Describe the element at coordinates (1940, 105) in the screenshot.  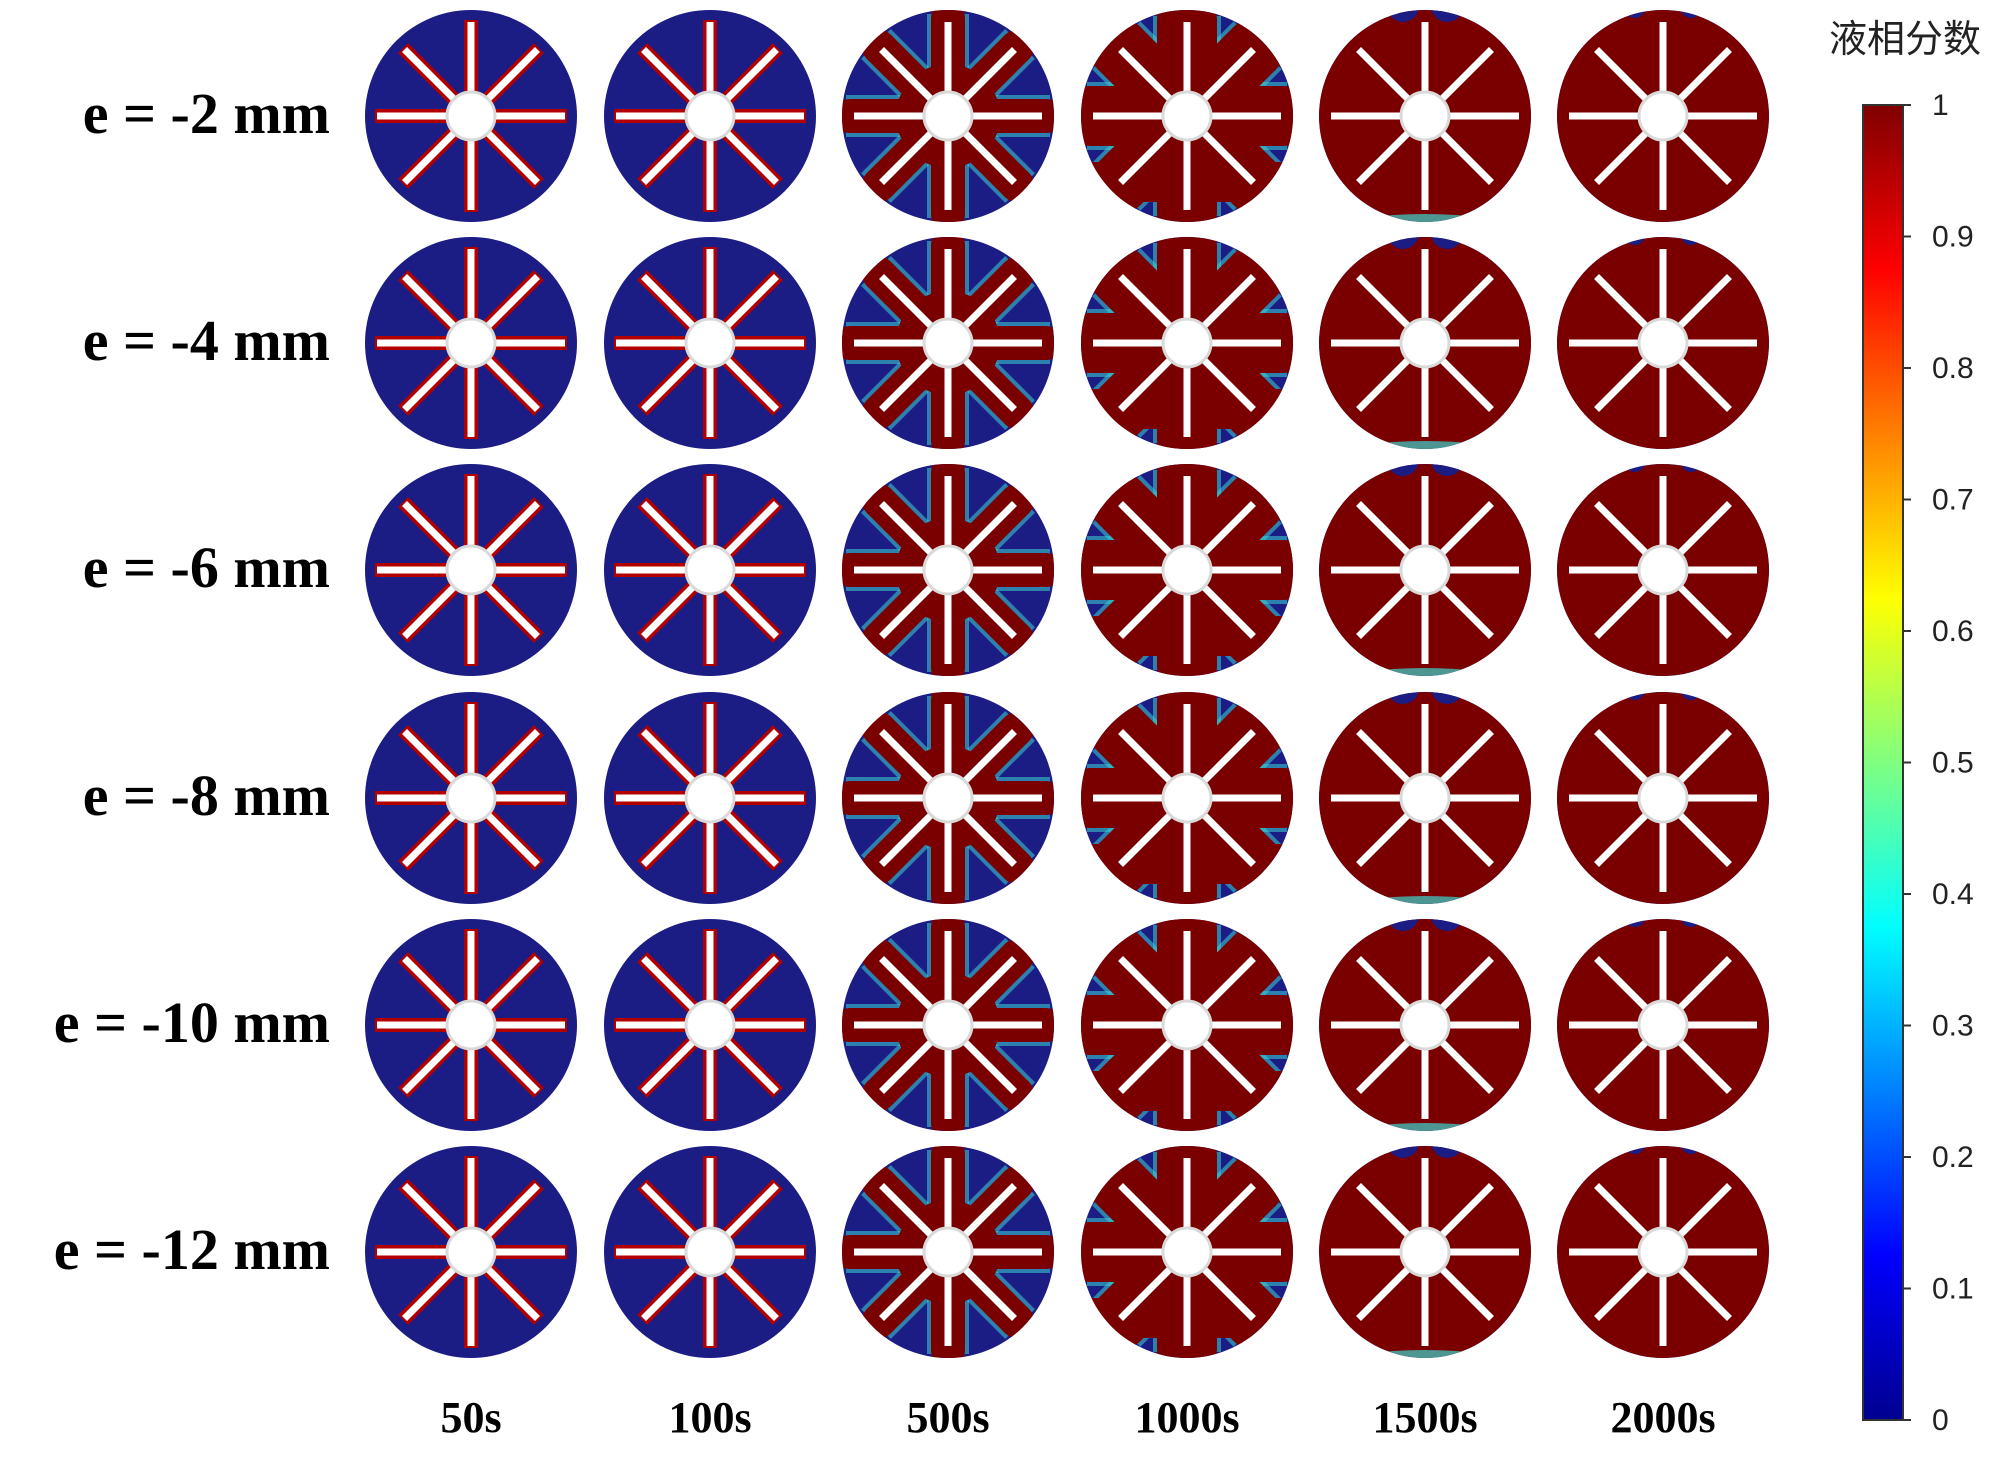
I see `colorbar-tick-label: 1` at that location.